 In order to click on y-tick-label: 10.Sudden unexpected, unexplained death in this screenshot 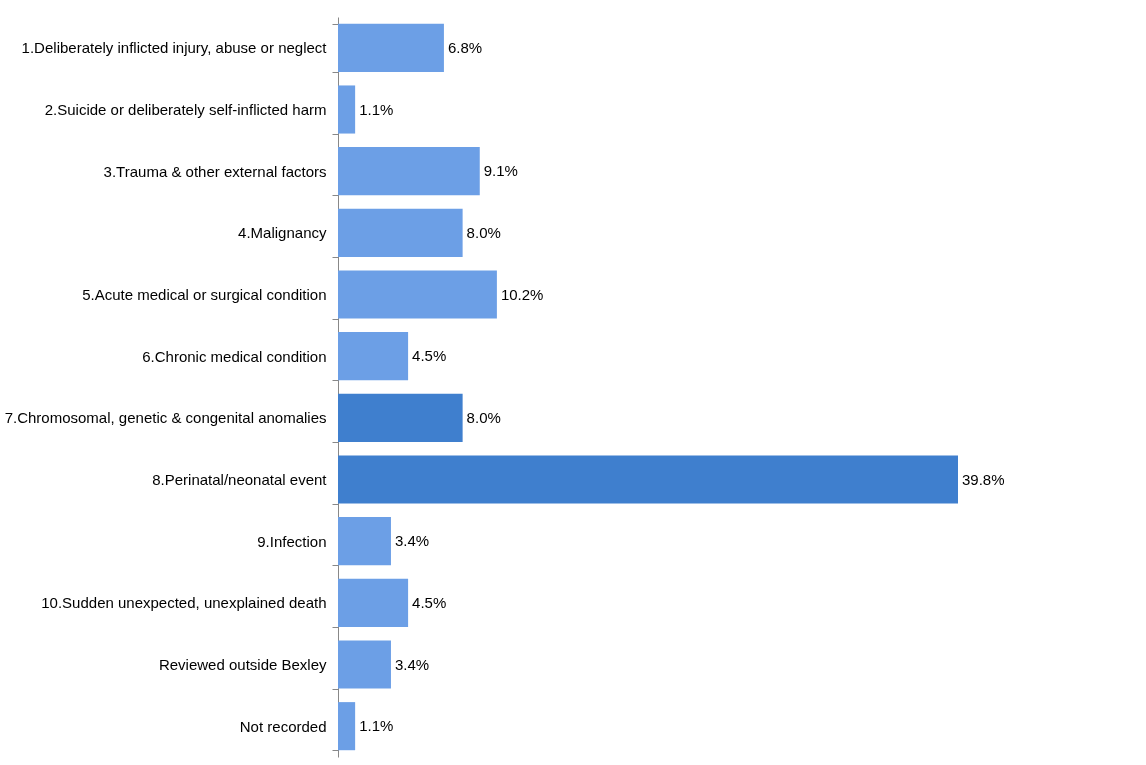, I will do `click(184, 603)`.